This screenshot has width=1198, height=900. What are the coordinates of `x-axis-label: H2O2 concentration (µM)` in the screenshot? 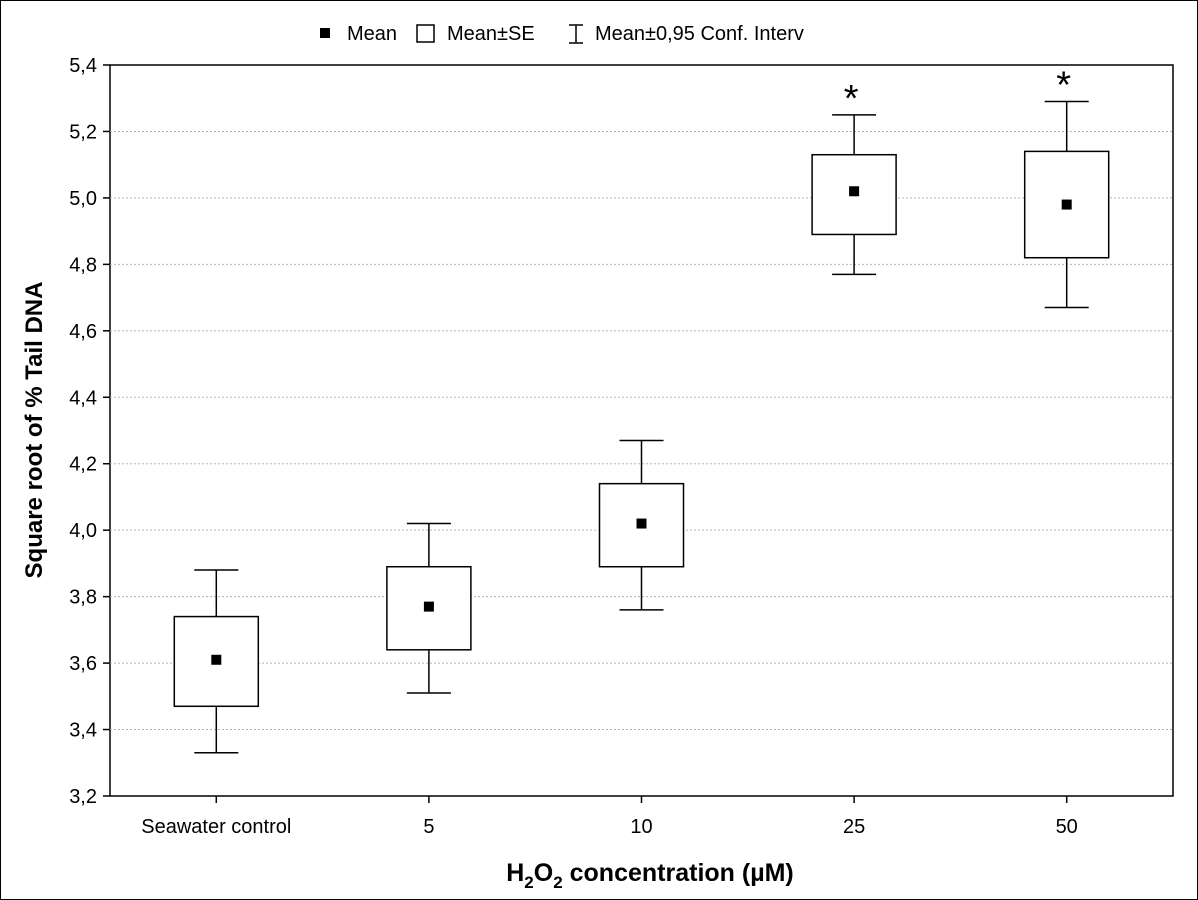 It's located at (650, 875).